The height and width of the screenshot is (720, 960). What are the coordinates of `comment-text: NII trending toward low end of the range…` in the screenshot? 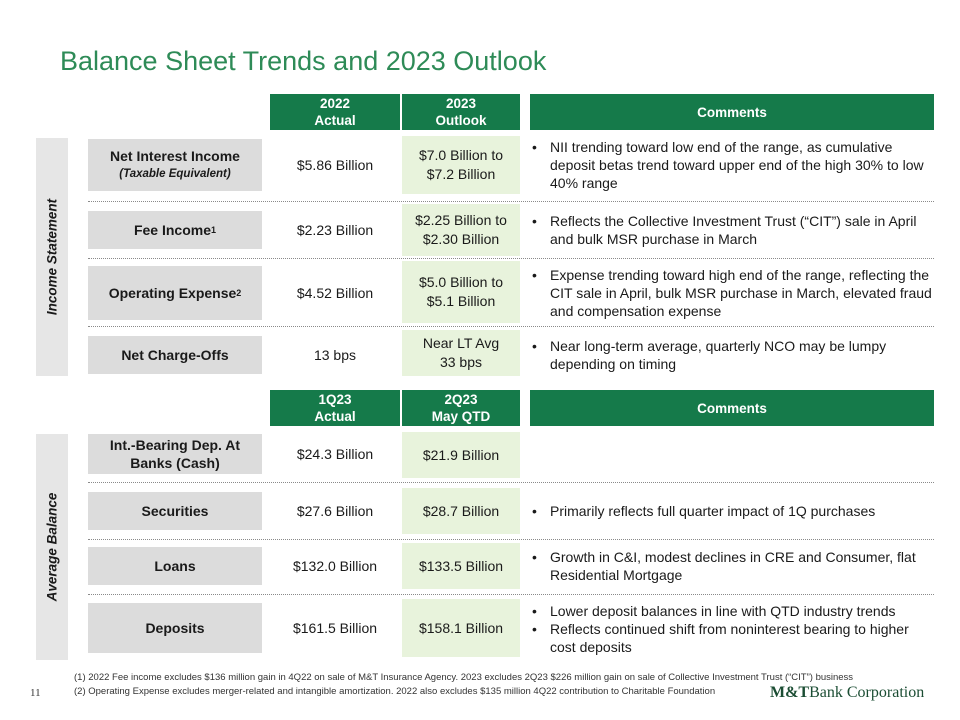 It's located at (737, 165).